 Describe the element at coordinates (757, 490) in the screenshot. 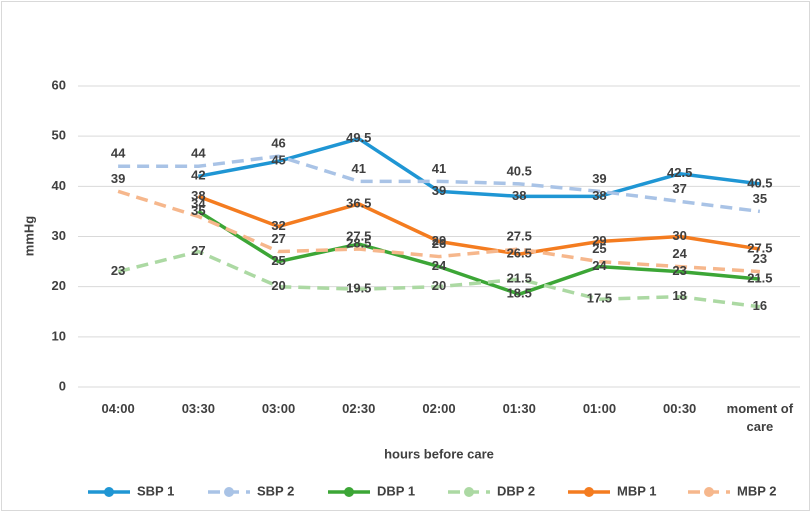

I see `legend-label: MBP 2` at that location.